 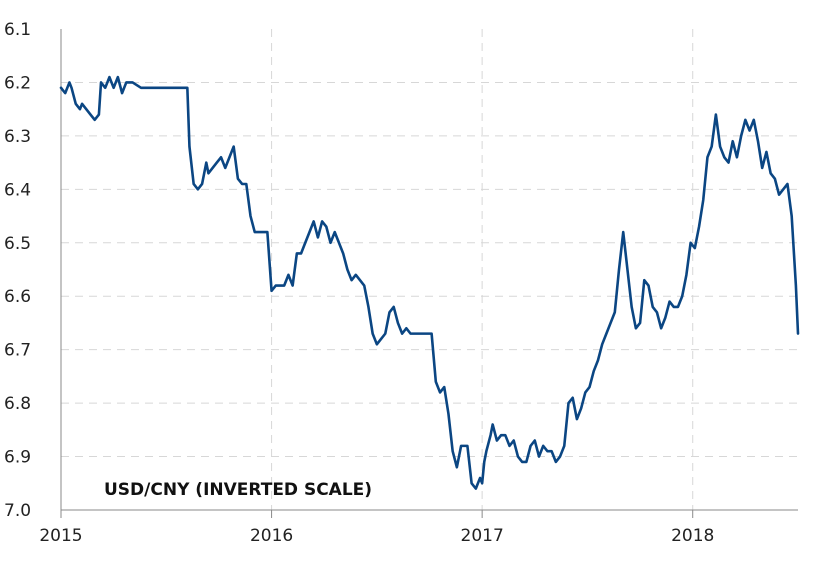 I want to click on y-tick-label: 6.1, so click(x=17, y=30).